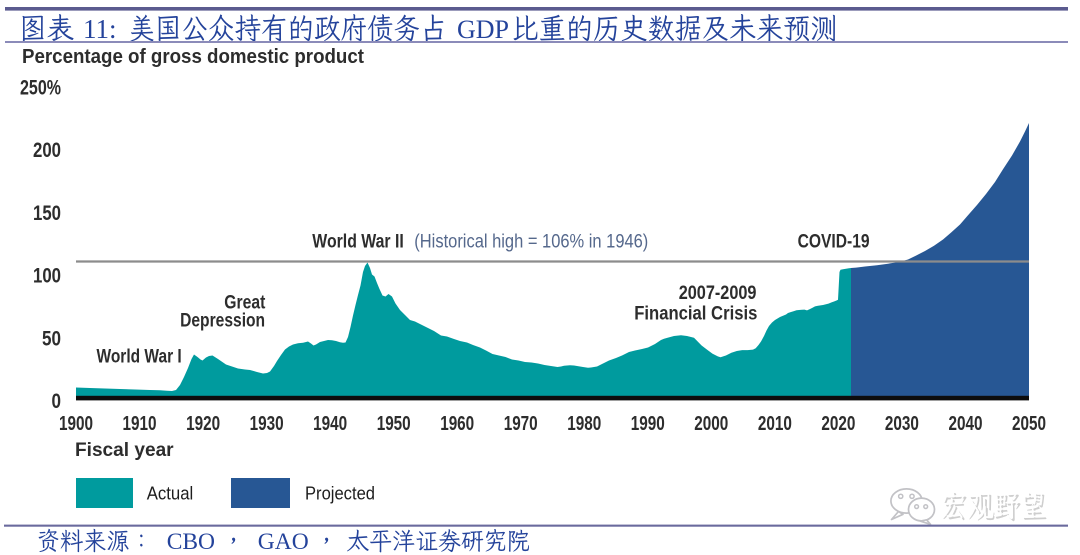 This screenshot has width=1080, height=555. I want to click on svg-text: 250%, so click(40, 88).